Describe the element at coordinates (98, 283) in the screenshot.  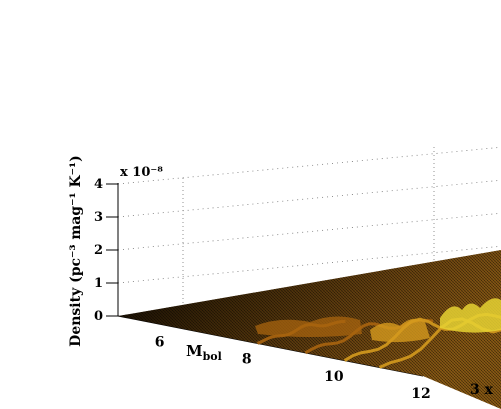
I see `z-tick-label-1: 1` at that location.